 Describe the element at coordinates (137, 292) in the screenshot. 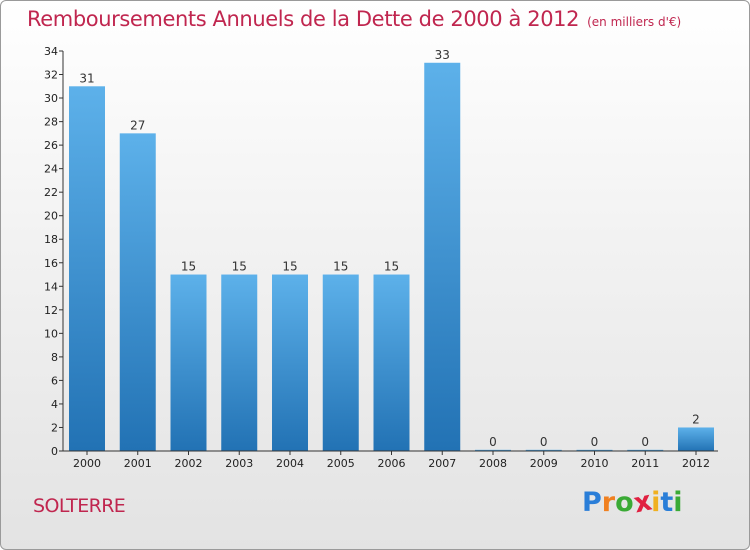

I see `bar-2001` at that location.